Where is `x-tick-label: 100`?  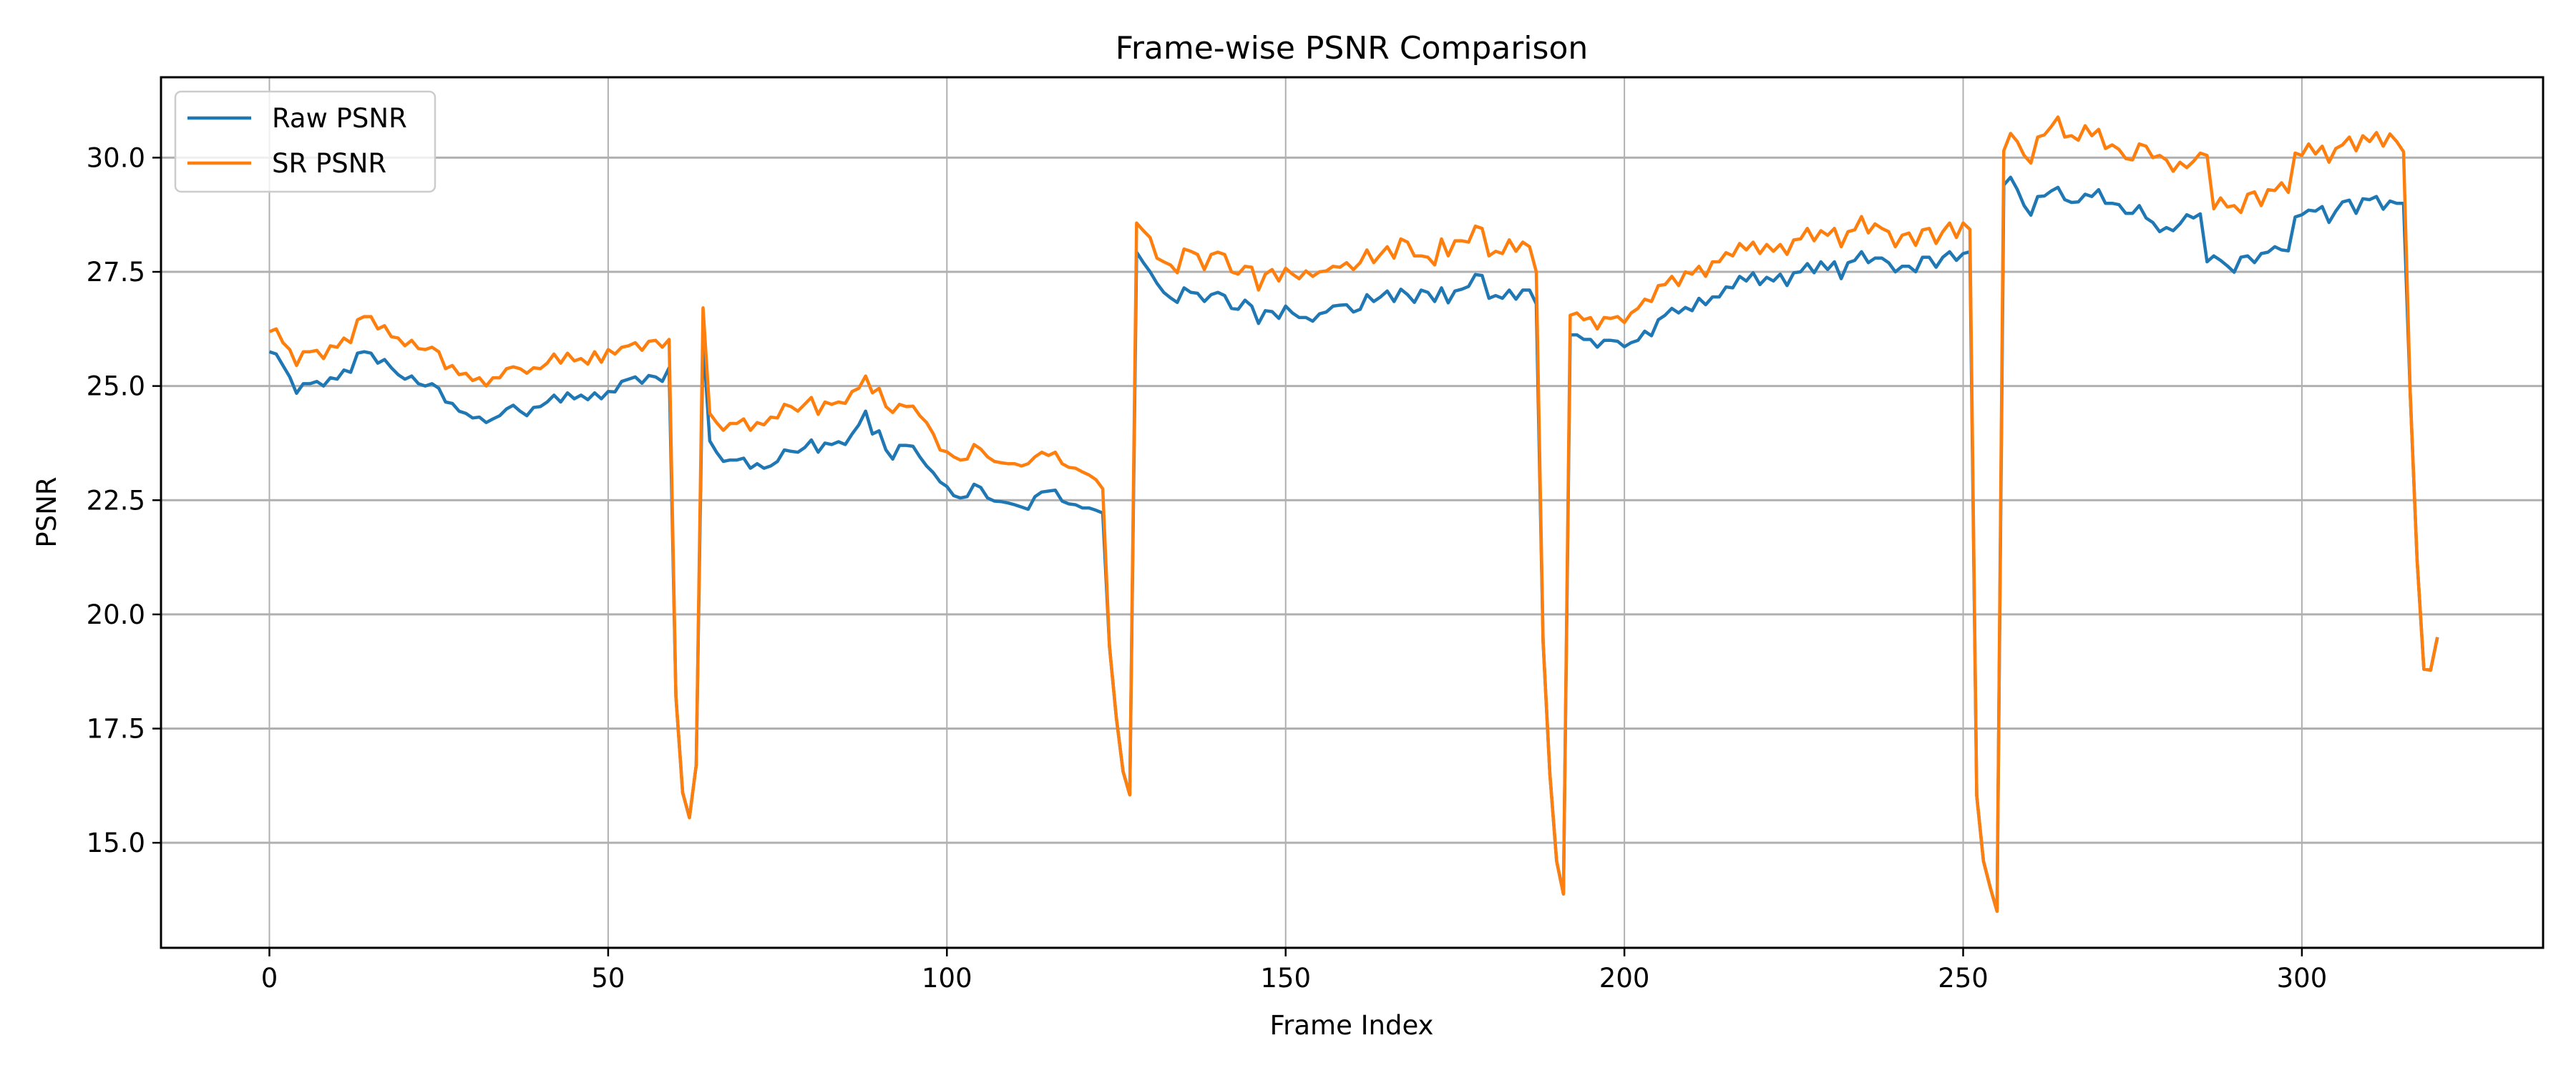 x-tick-label: 100 is located at coordinates (947, 979).